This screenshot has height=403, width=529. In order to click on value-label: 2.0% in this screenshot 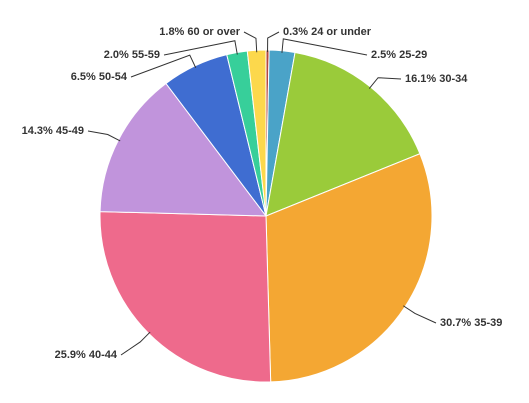, I will do `click(116, 55)`.